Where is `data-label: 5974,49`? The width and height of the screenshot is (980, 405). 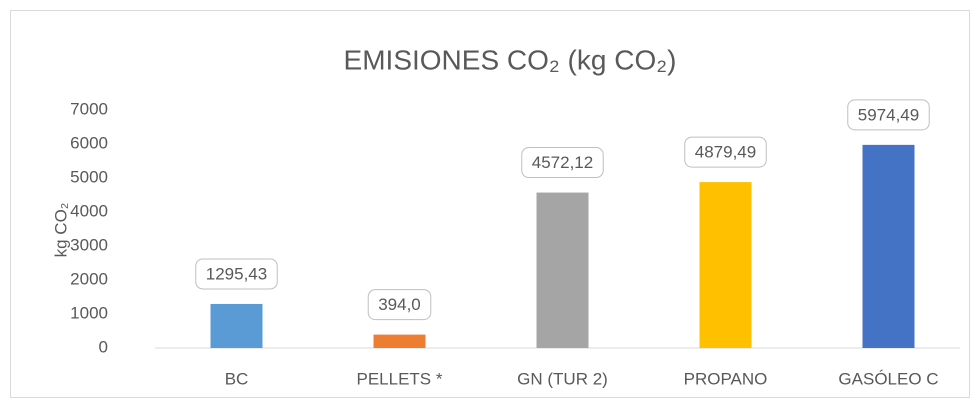 data-label: 5974,49 is located at coordinates (888, 114).